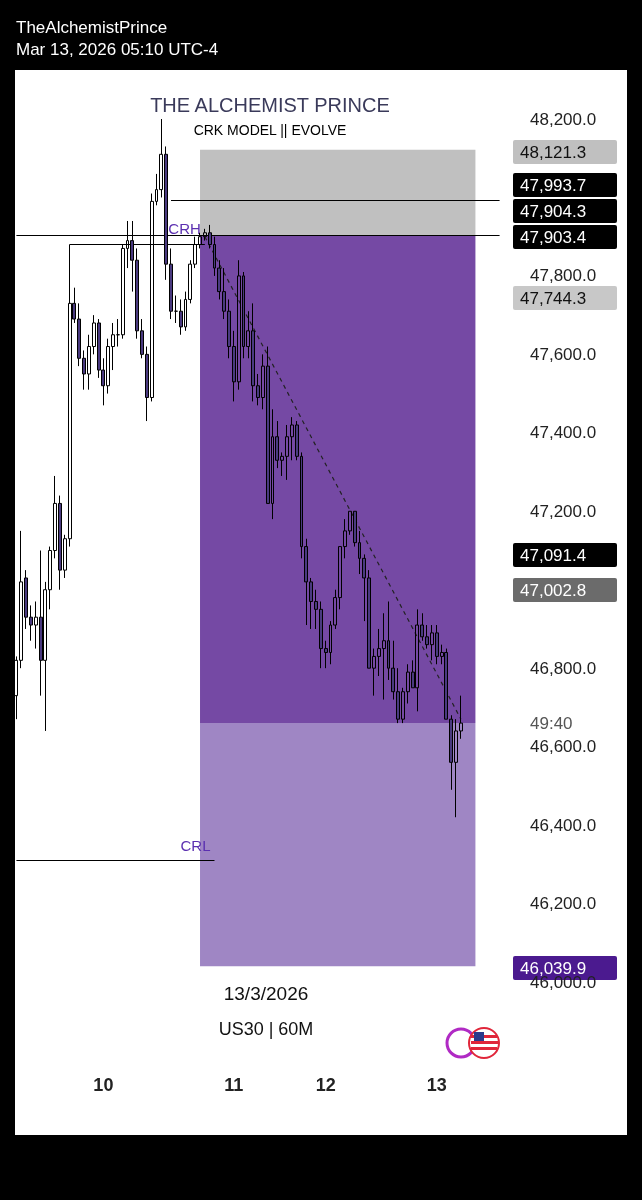  What do you see at coordinates (270, 105) in the screenshot?
I see `chart-title: THE ALCHEMIST PRINCE` at bounding box center [270, 105].